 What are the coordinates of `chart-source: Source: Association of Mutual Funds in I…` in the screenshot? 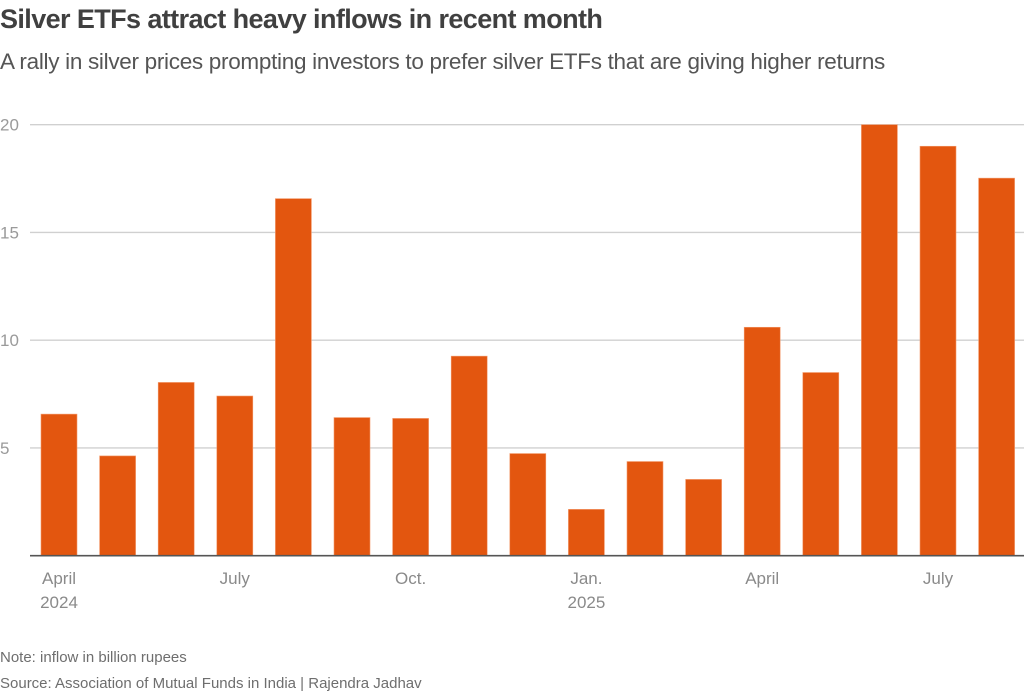 It's located at (211, 683).